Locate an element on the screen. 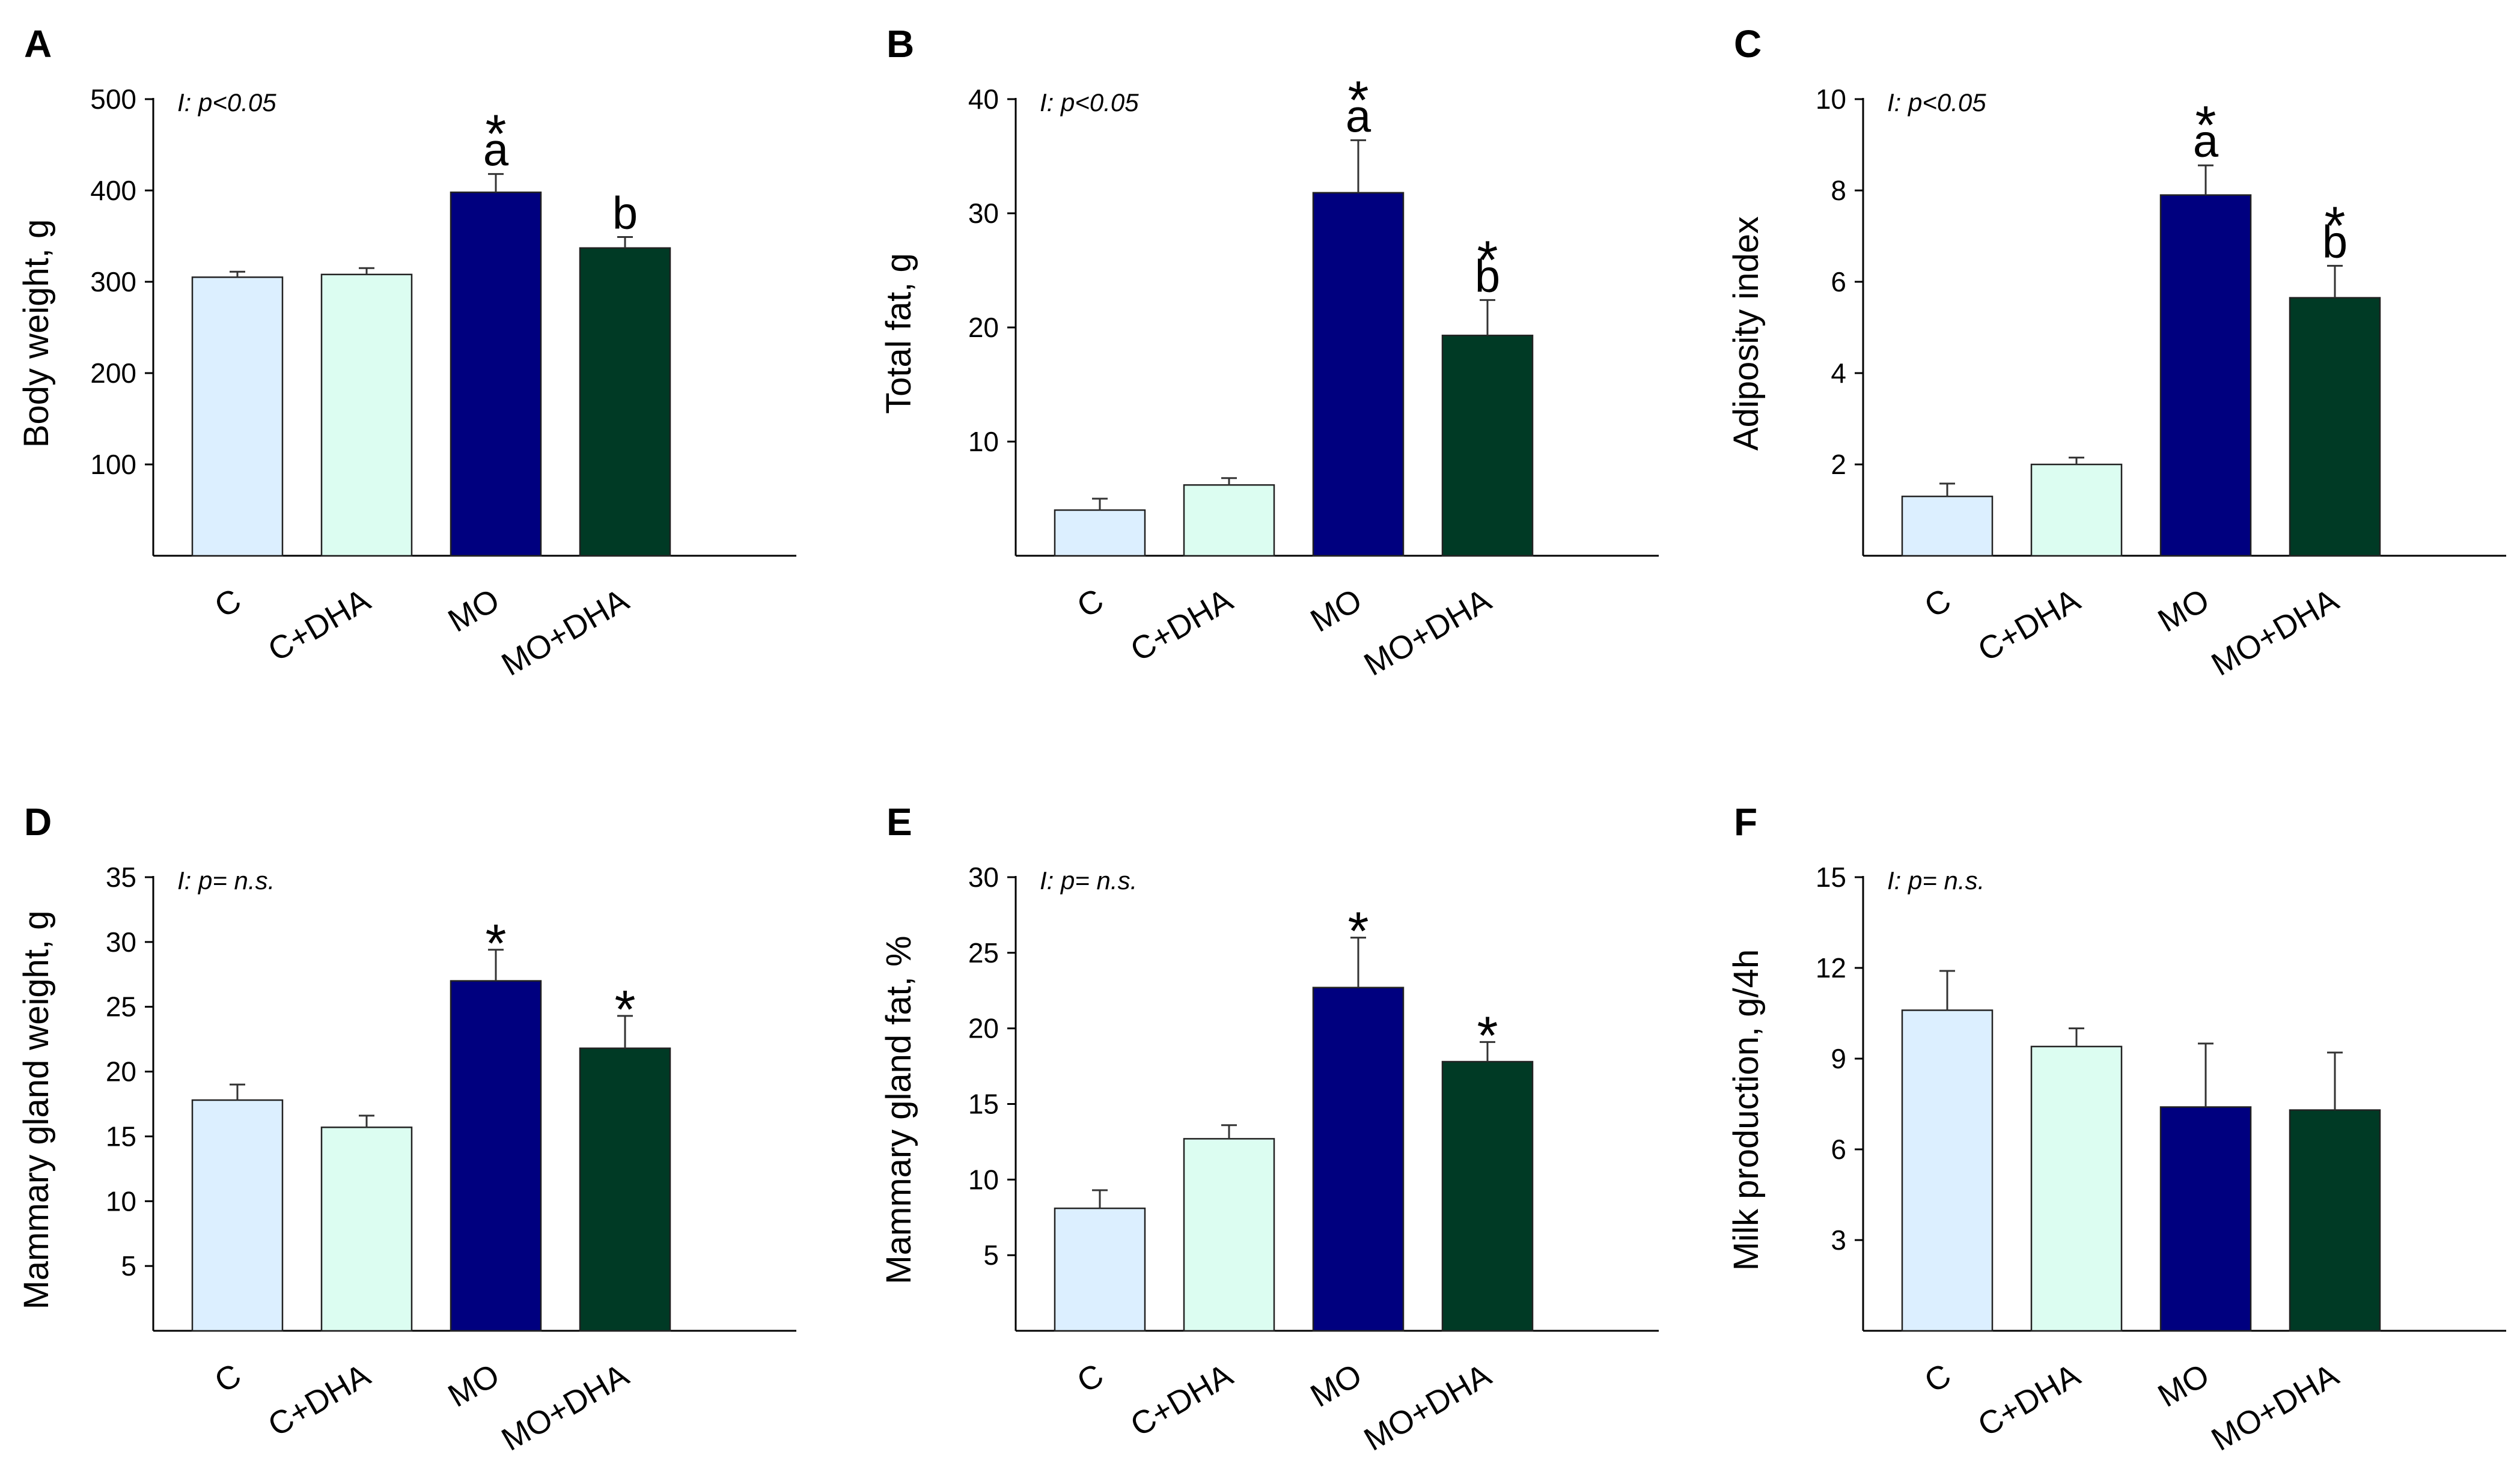 The image size is (2520, 1484). interaction-annotation: I: p<0.05 is located at coordinates (1090, 102).